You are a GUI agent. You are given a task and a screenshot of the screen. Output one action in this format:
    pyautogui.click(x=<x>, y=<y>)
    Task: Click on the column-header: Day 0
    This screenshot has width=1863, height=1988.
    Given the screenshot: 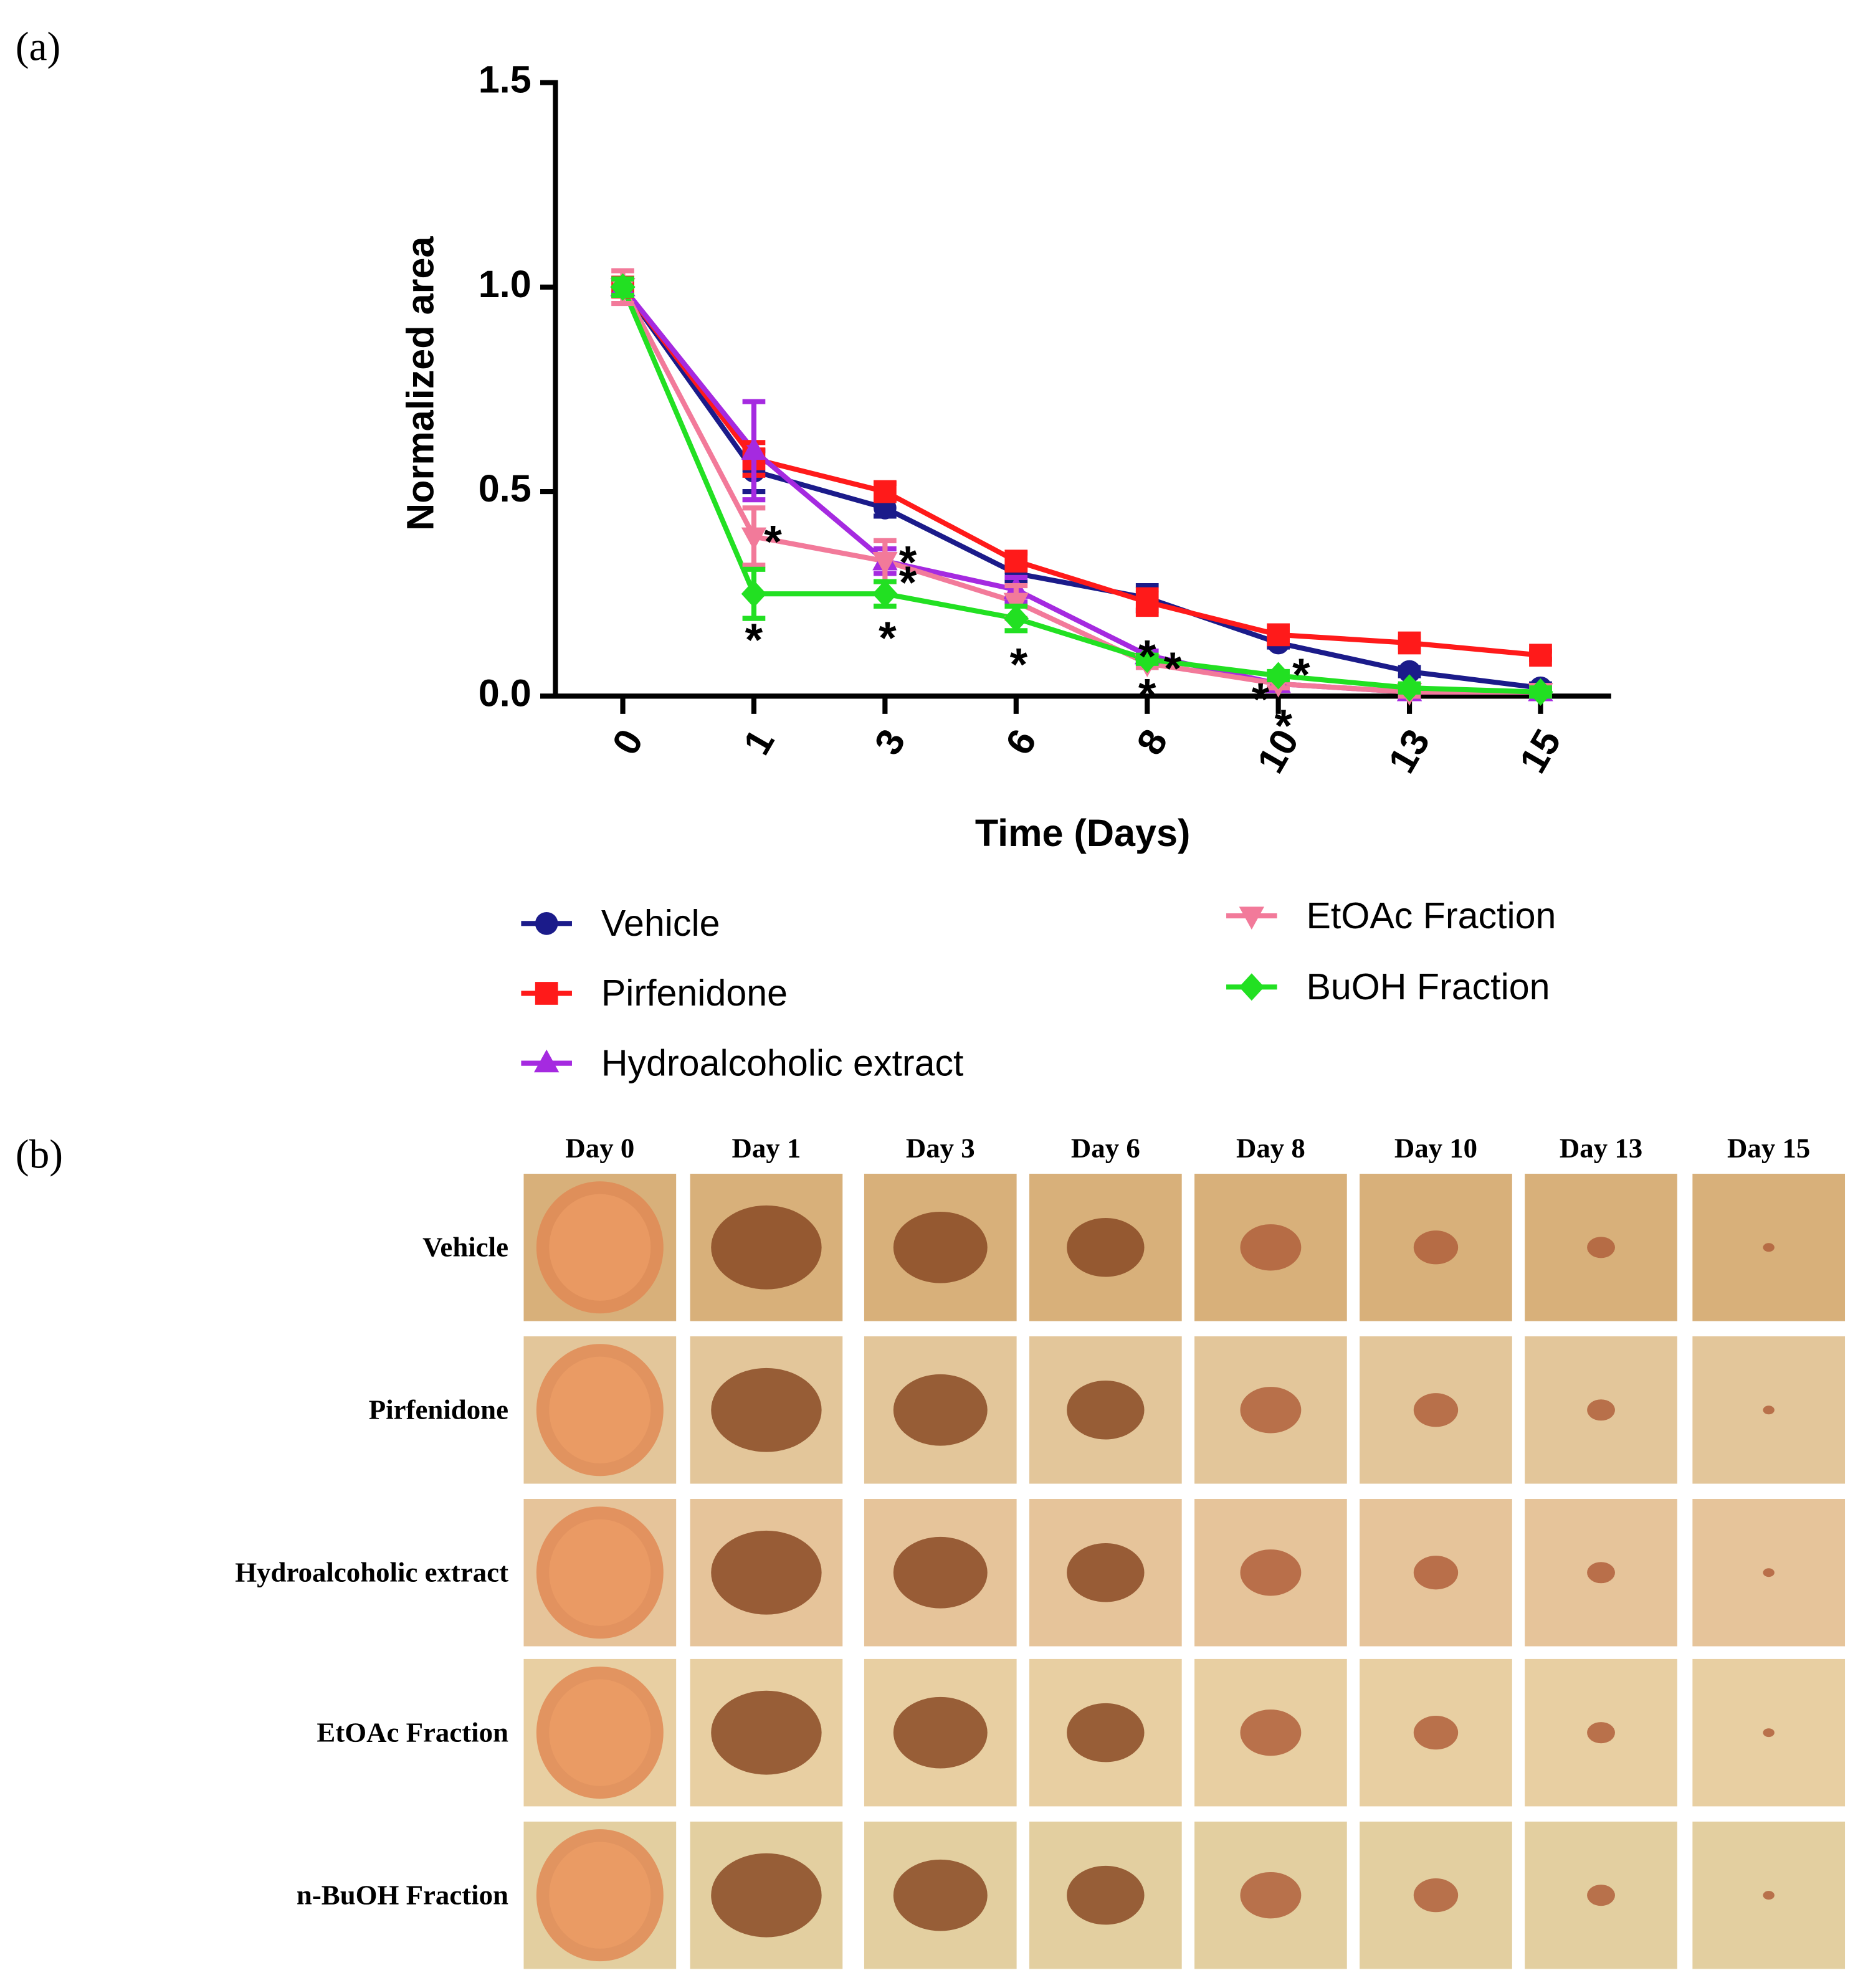 What is the action you would take?
    pyautogui.click(x=599, y=1148)
    